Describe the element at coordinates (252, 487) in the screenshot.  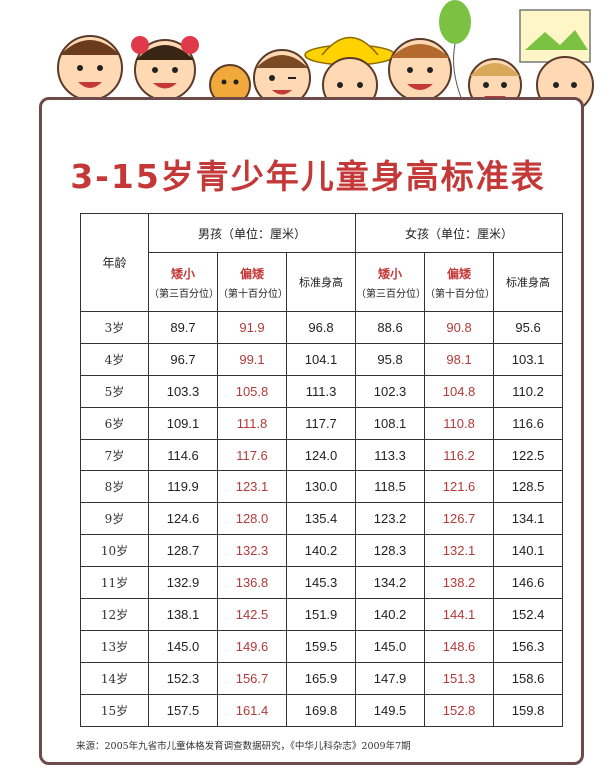
I see `cell-b-low: 123.1` at that location.